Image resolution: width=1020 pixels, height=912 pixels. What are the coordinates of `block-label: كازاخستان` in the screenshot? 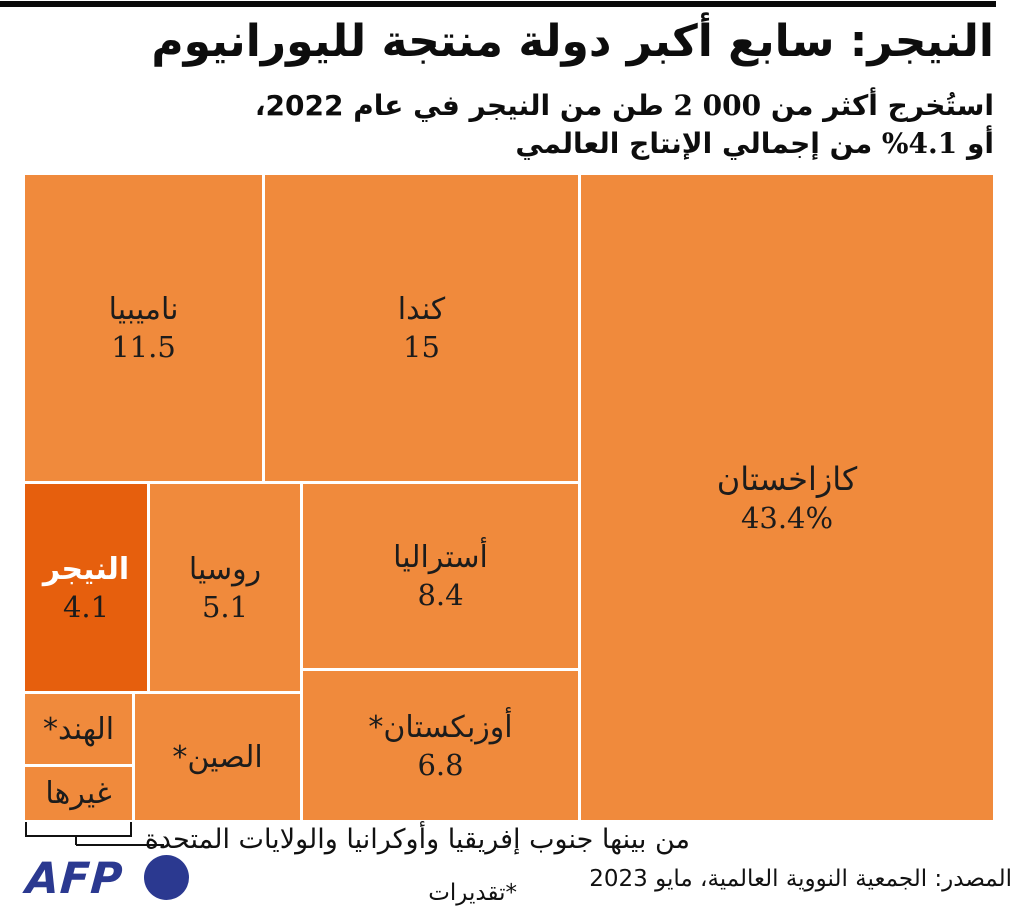 It's located at (787, 478).